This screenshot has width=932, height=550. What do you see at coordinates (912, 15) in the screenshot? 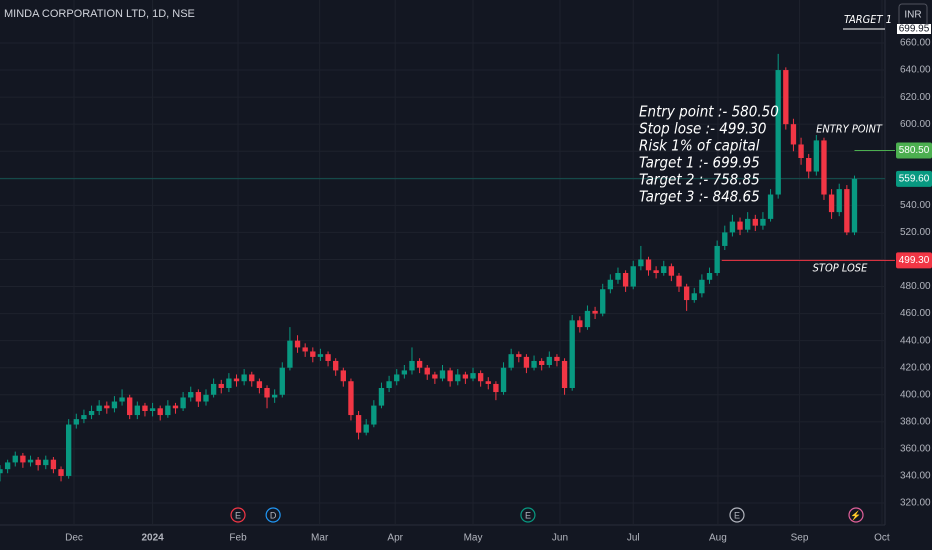
I see `currency: INR` at bounding box center [912, 15].